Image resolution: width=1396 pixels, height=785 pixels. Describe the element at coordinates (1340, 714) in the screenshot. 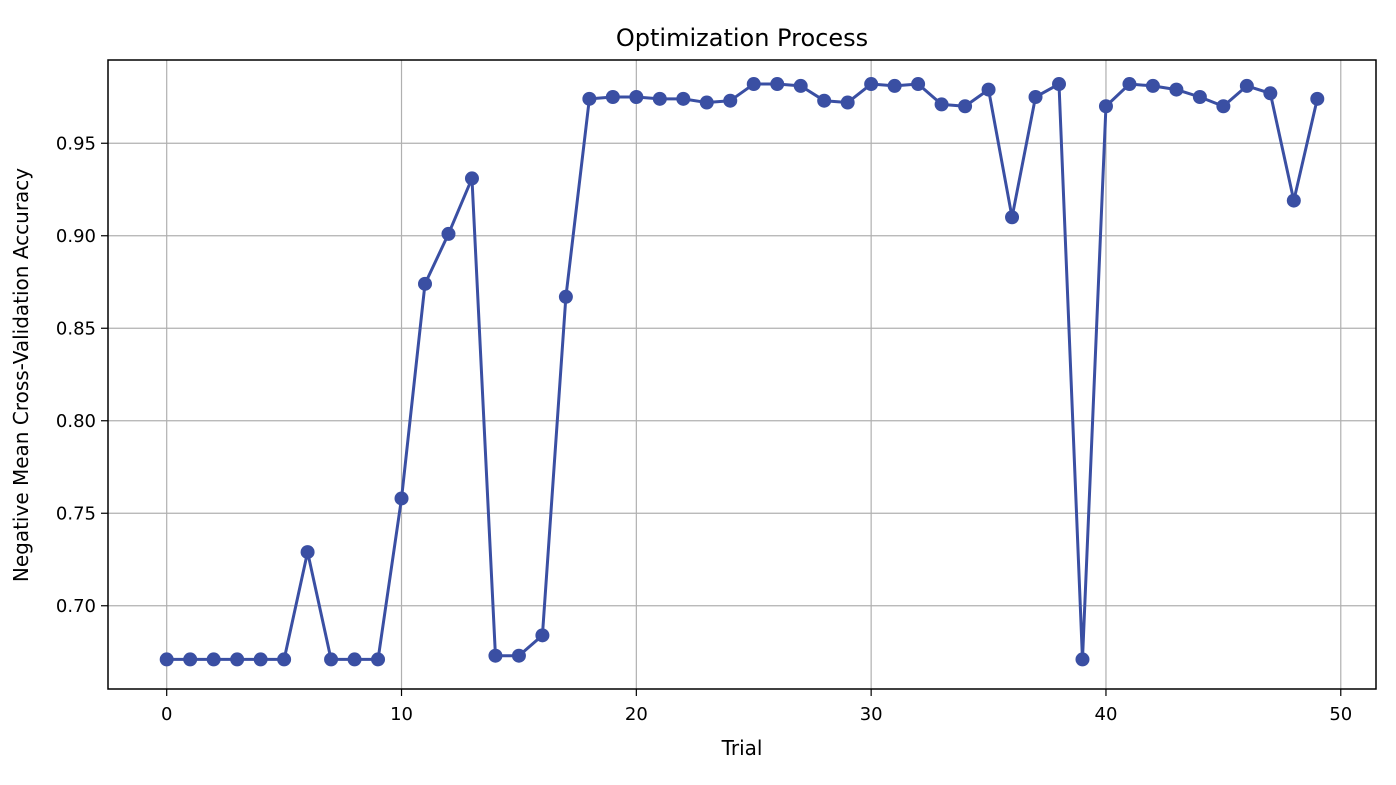

I see `x-tick-label: 50` at that location.